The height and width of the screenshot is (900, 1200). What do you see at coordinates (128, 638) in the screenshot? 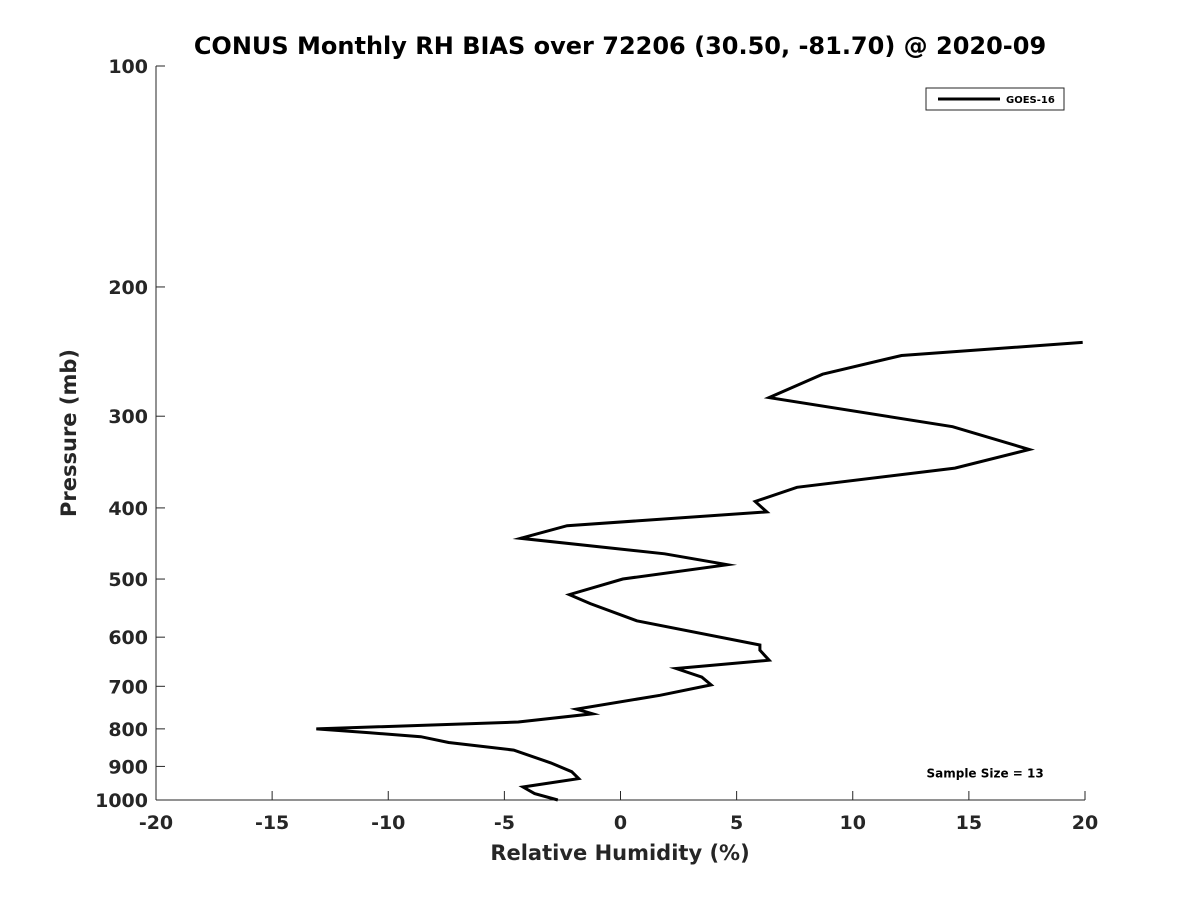
I see `y-tick-label: 600` at bounding box center [128, 638].